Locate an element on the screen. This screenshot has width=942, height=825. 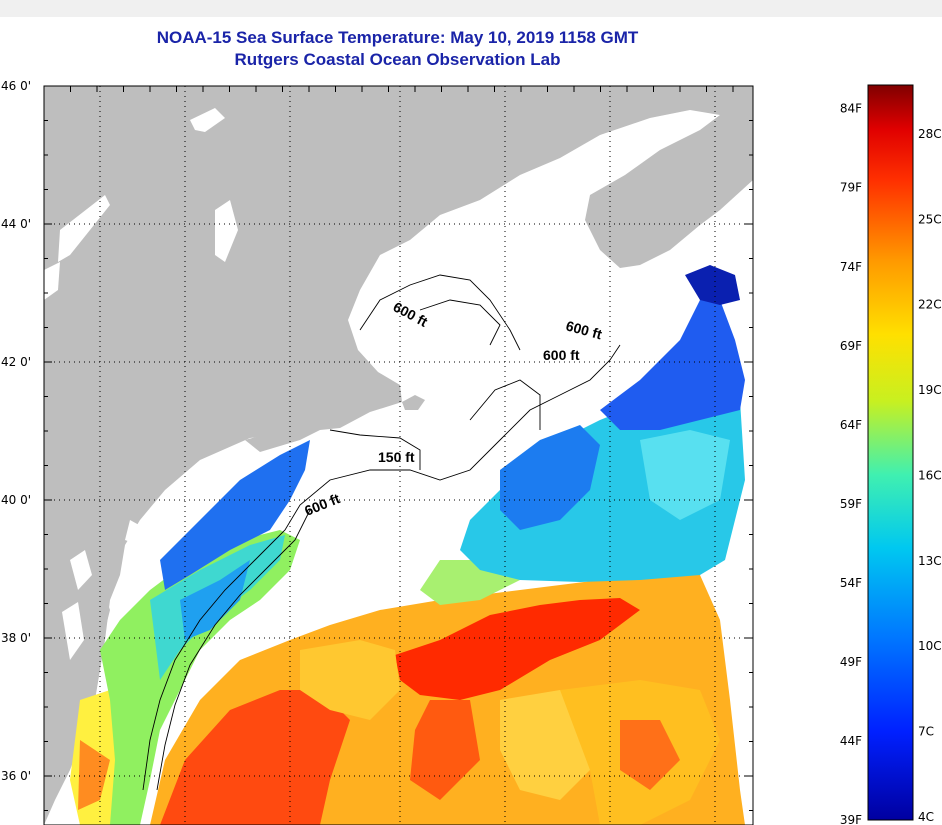
colorbar-c-label: 13C is located at coordinates (930, 561).